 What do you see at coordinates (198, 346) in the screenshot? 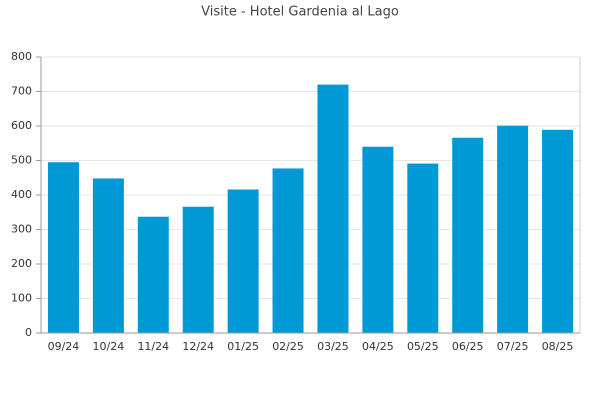
I see `x-tick-label: 12/24` at bounding box center [198, 346].